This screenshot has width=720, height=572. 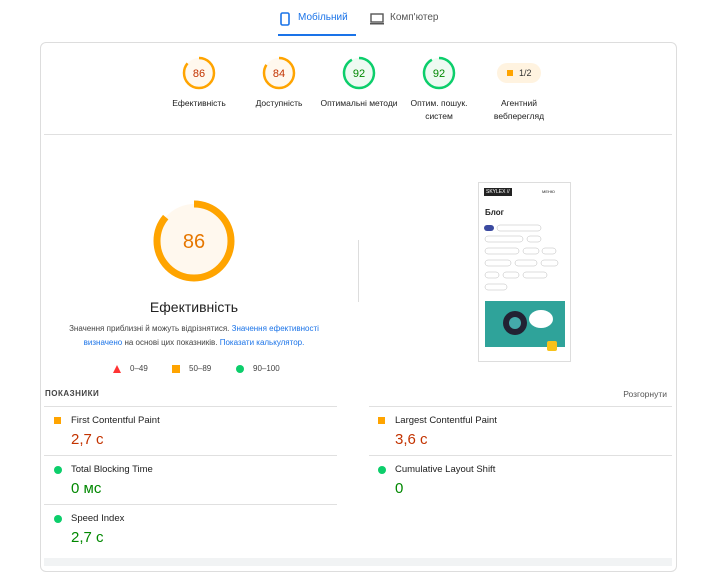 I want to click on active-tab: Мобільний, so click(x=317, y=22).